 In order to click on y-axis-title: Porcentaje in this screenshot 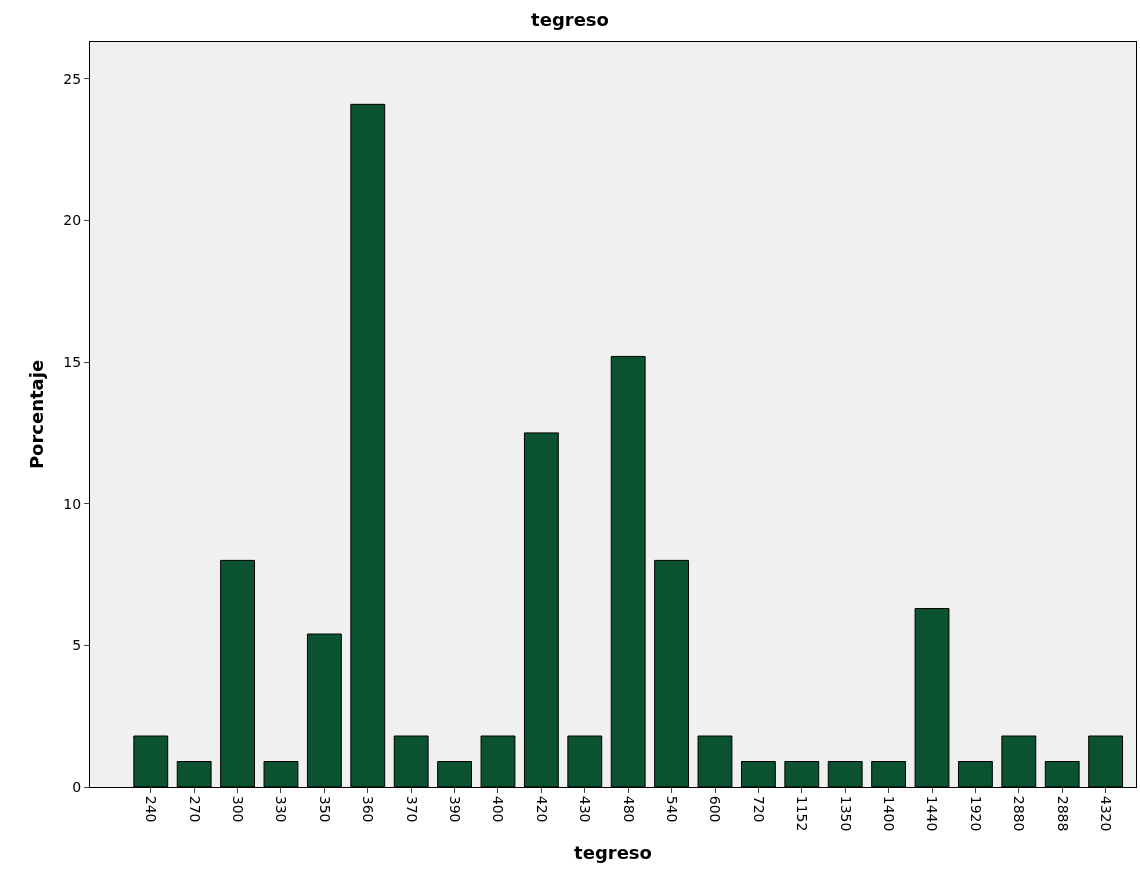, I will do `click(36, 414)`.